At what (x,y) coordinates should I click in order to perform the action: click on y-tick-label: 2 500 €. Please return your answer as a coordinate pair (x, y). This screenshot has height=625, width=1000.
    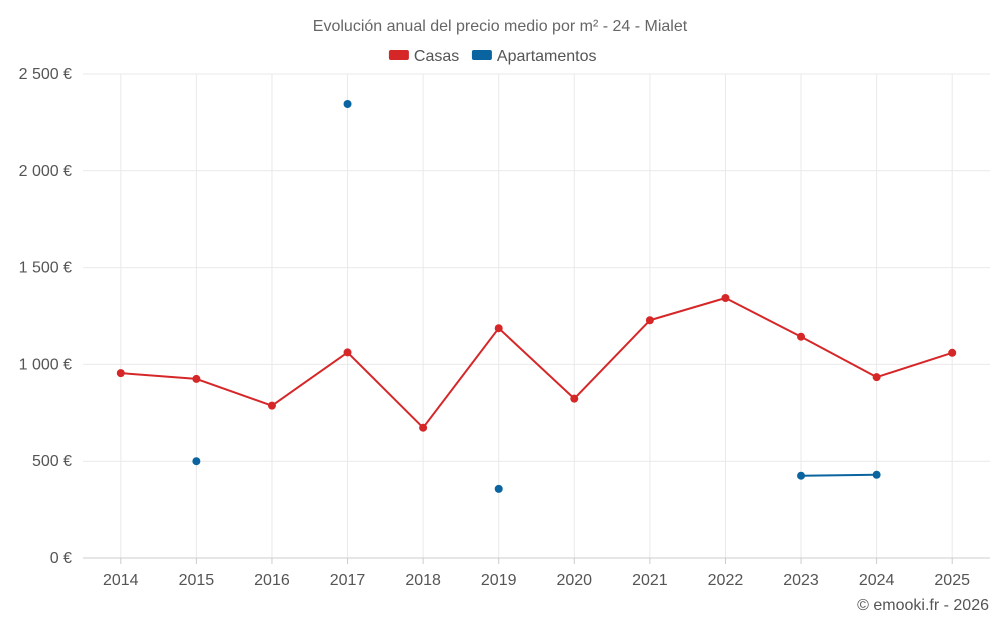
    Looking at the image, I should click on (45, 74).